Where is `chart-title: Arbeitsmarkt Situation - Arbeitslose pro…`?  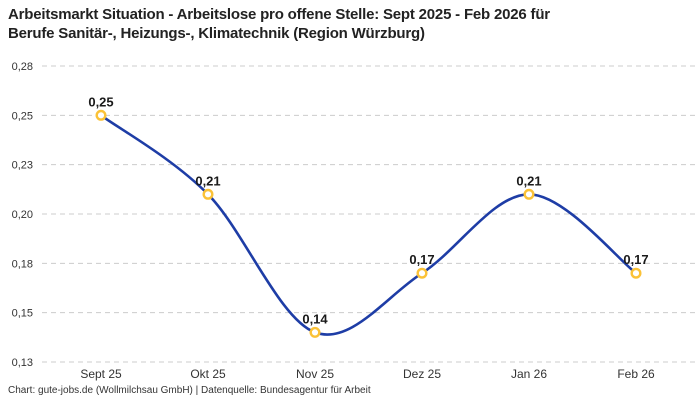
chart-title: Arbeitsmarkt Situation - Arbeitslose pro… is located at coordinates (279, 24).